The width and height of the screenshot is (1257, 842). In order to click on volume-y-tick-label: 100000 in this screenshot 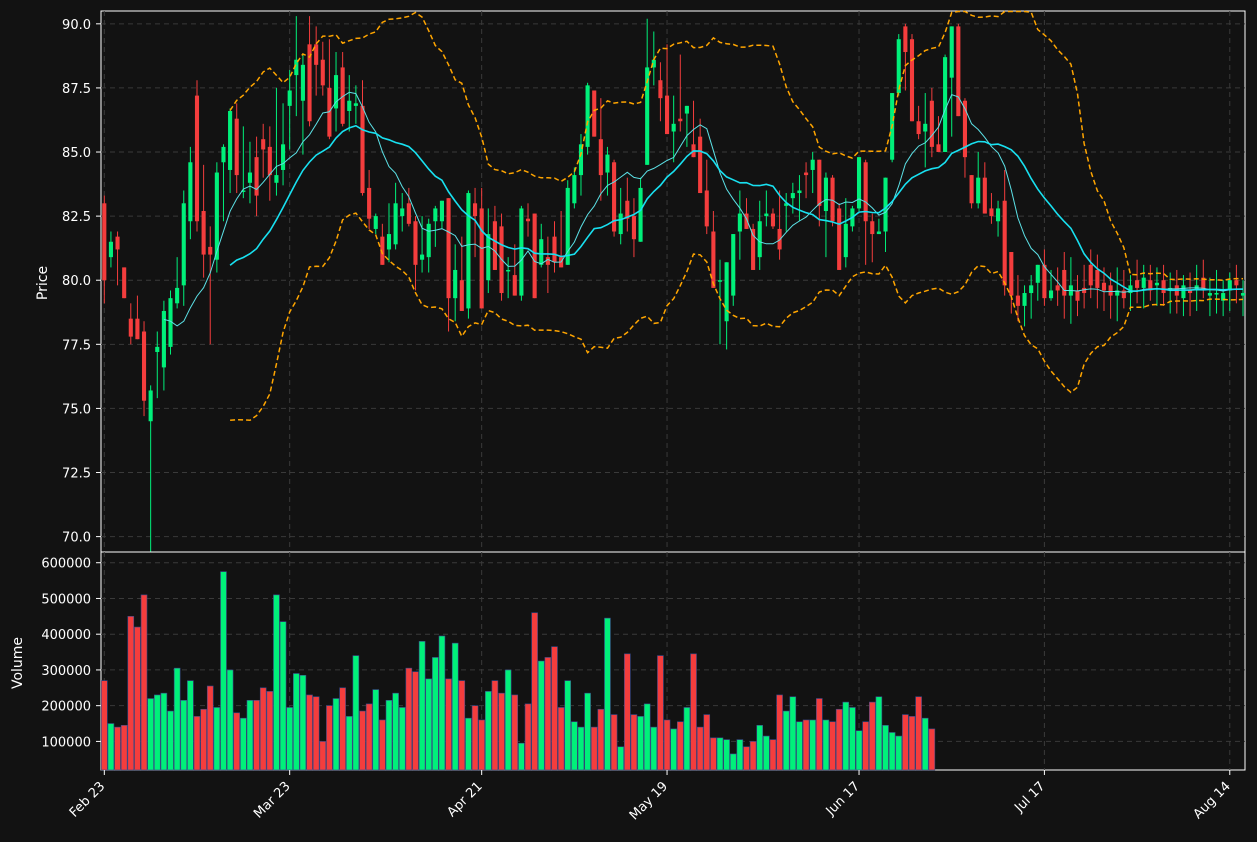, I will do `click(66, 742)`.